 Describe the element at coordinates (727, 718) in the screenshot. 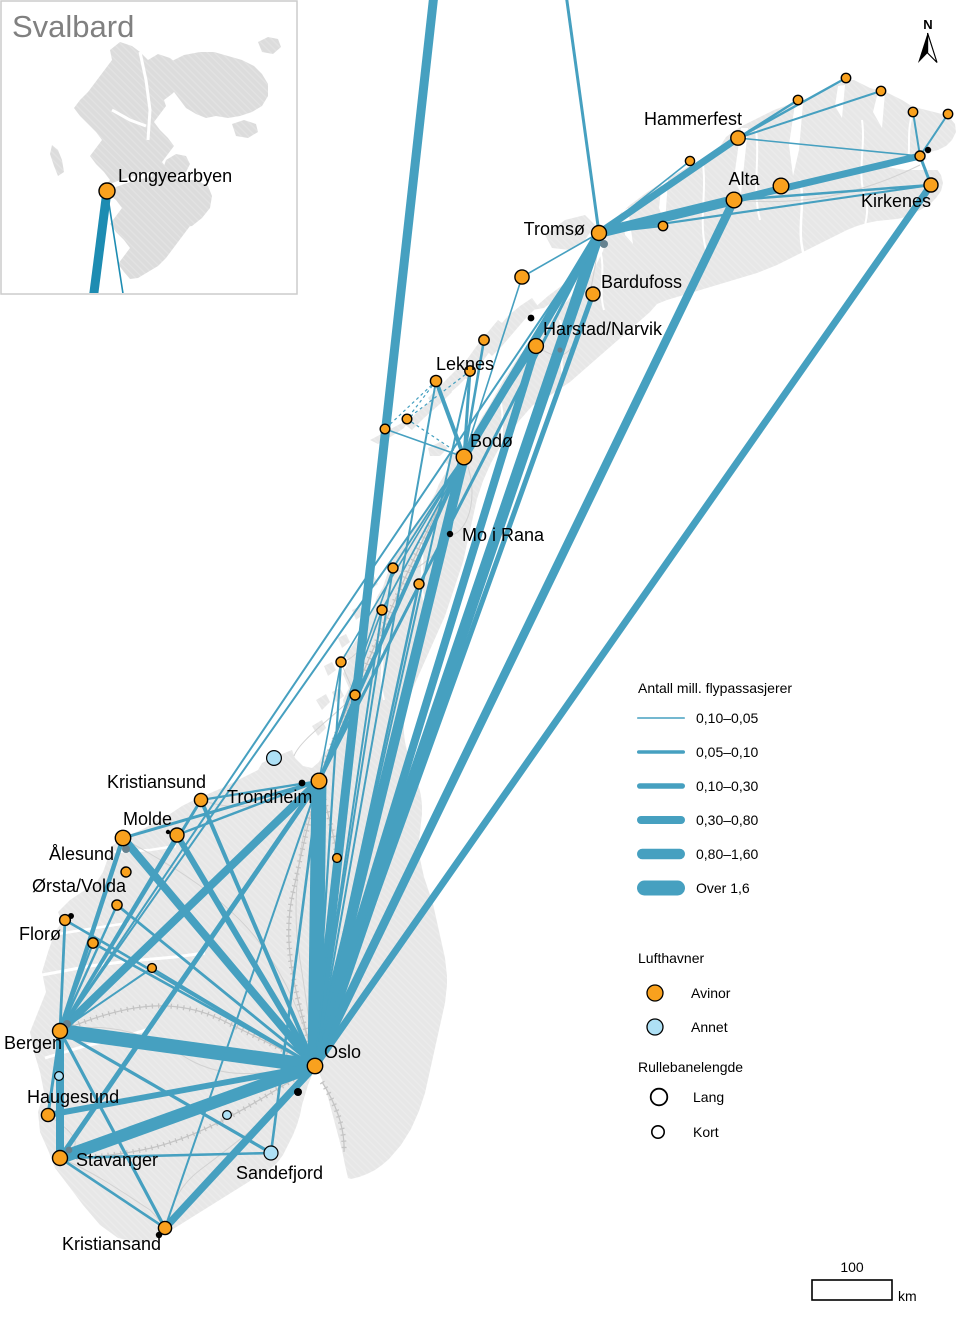

I see `svg-text: 0,10–0,05` at that location.